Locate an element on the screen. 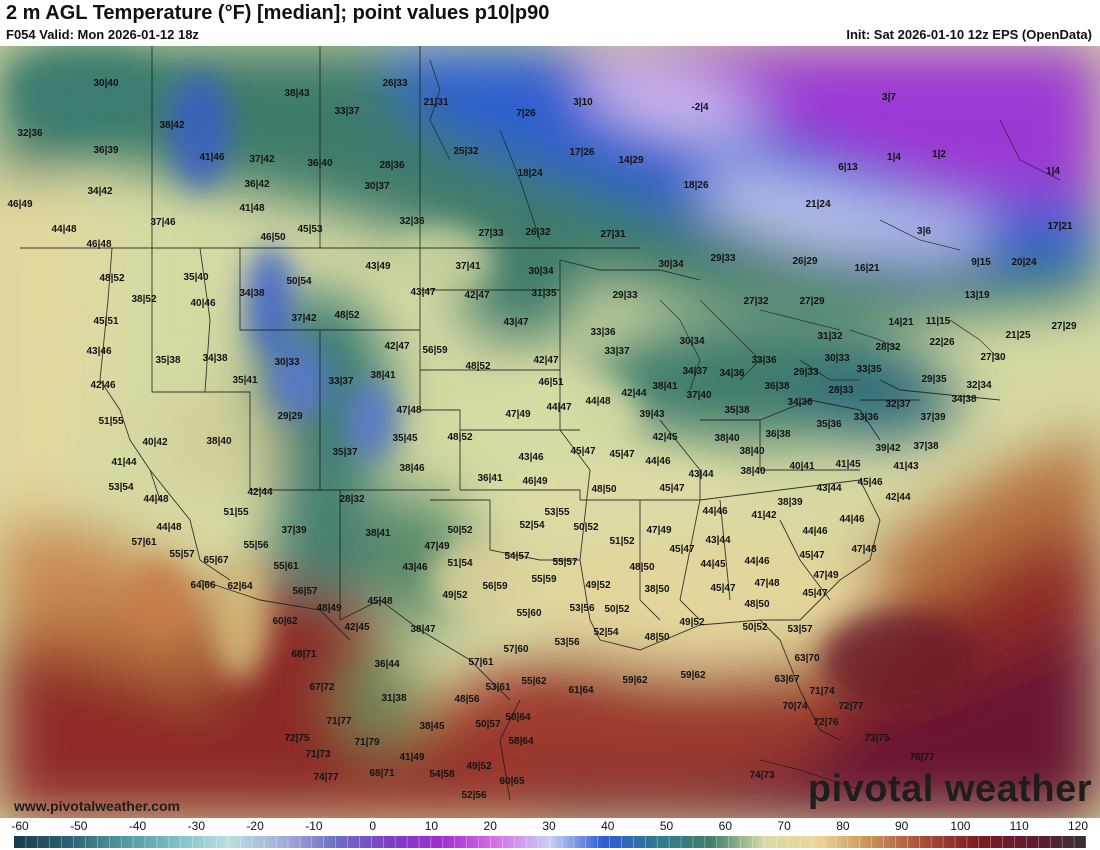 This screenshot has height=850, width=1100. point-value-label: 34|37 is located at coordinates (694, 371).